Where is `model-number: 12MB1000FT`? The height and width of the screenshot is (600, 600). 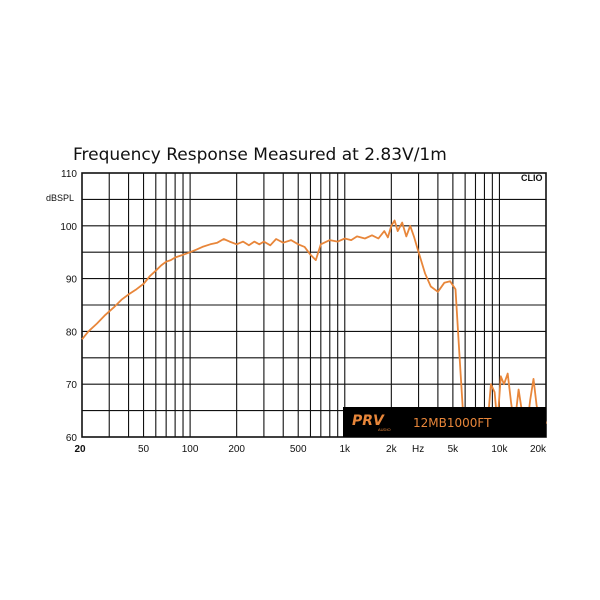
model-number: 12MB1000FT is located at coordinates (452, 423).